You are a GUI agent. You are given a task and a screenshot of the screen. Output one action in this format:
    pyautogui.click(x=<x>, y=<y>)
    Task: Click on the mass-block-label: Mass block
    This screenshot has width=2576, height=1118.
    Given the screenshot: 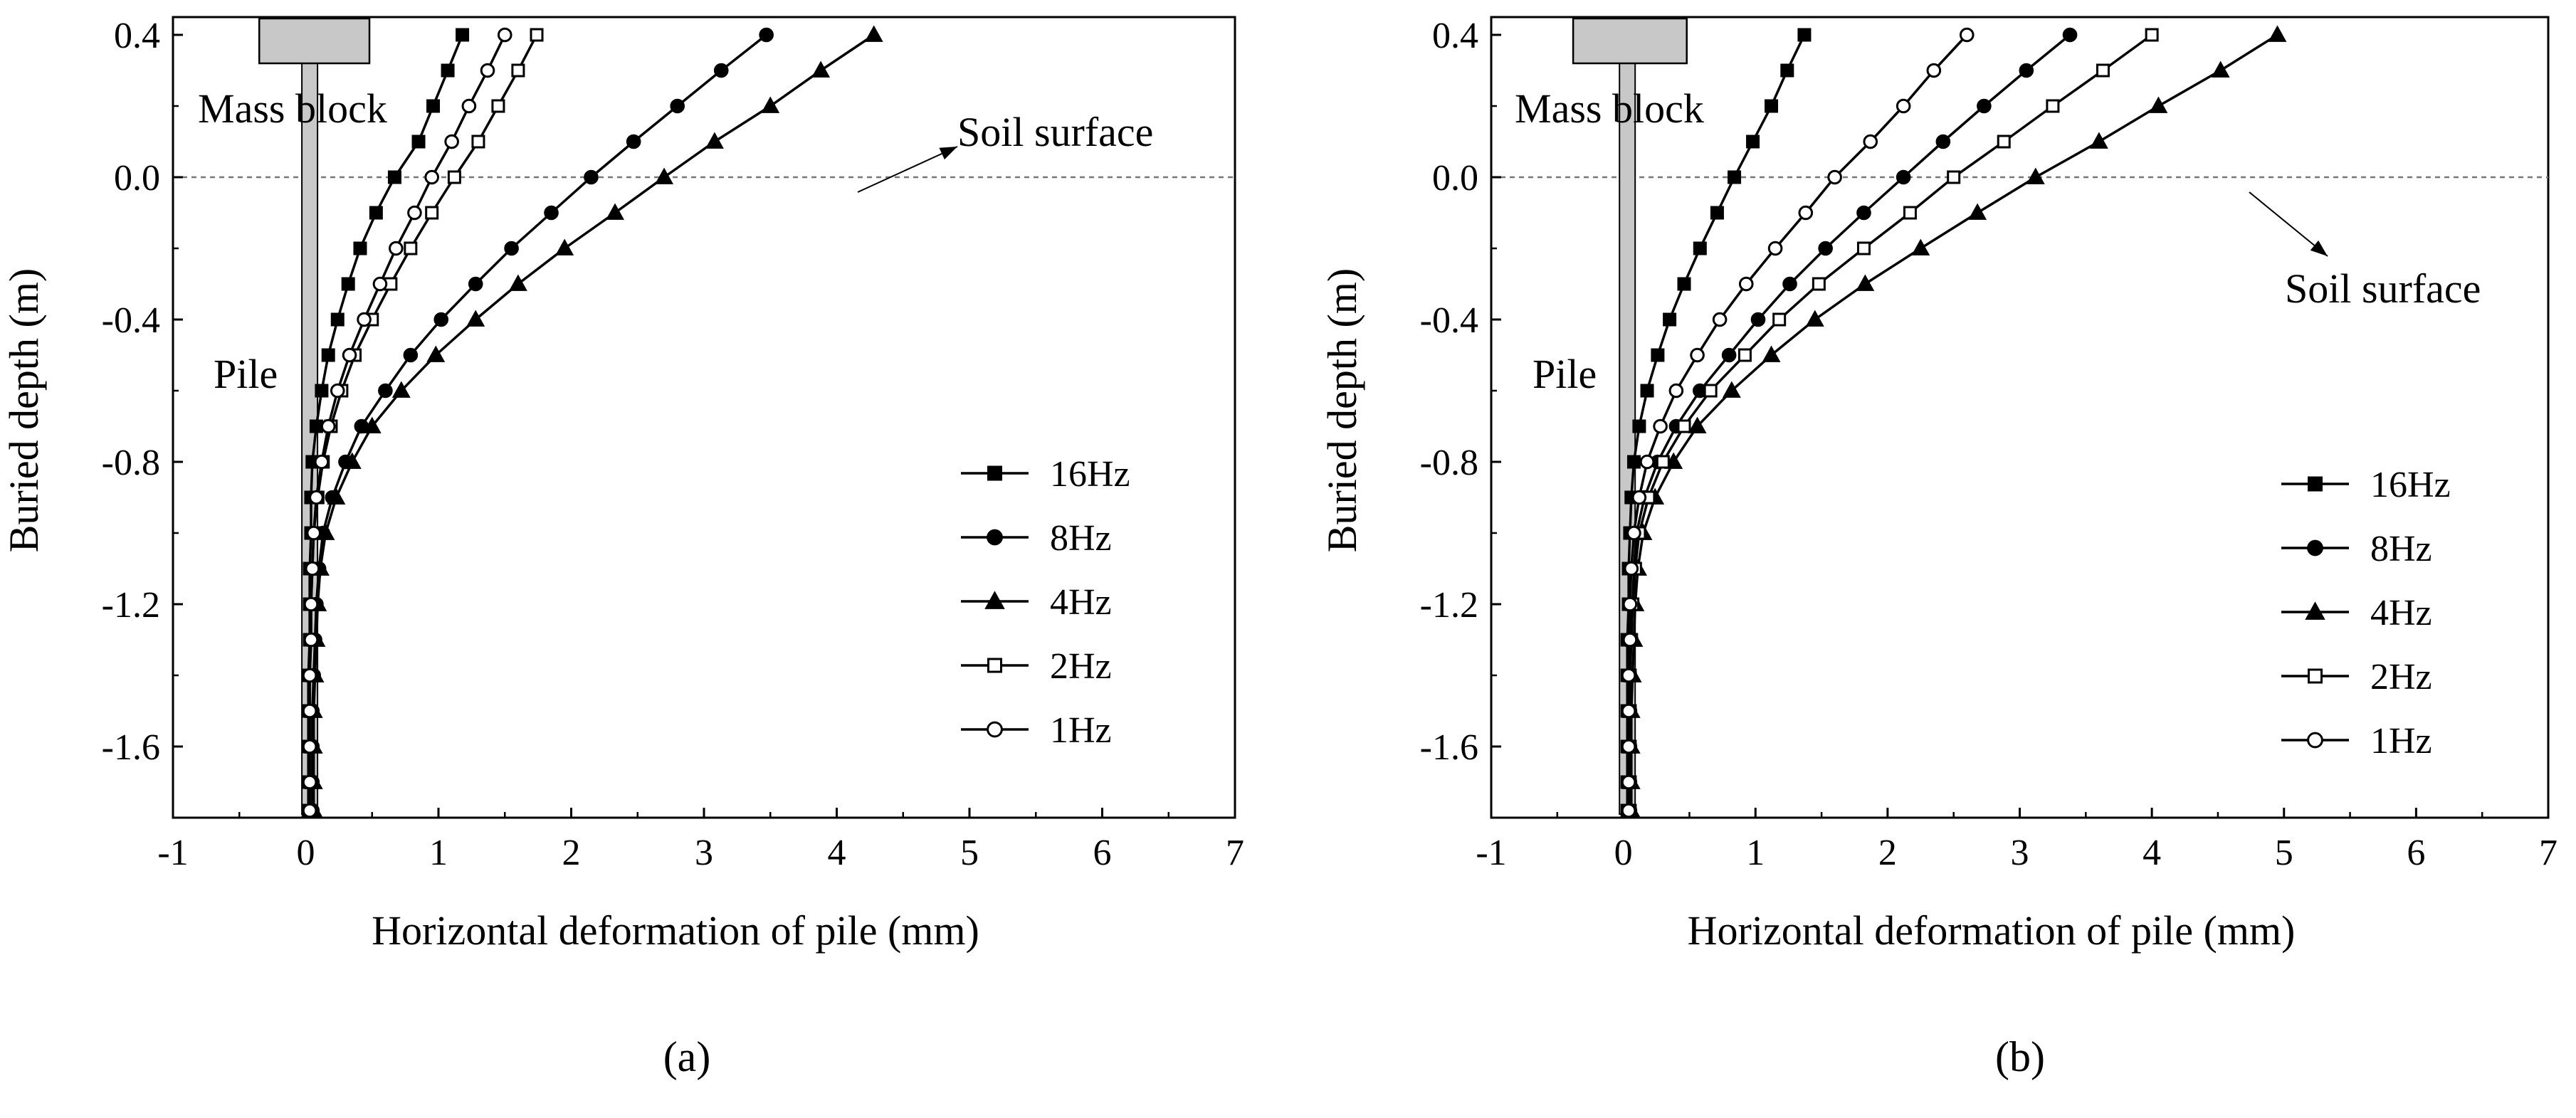 What is the action you would take?
    pyautogui.click(x=292, y=108)
    